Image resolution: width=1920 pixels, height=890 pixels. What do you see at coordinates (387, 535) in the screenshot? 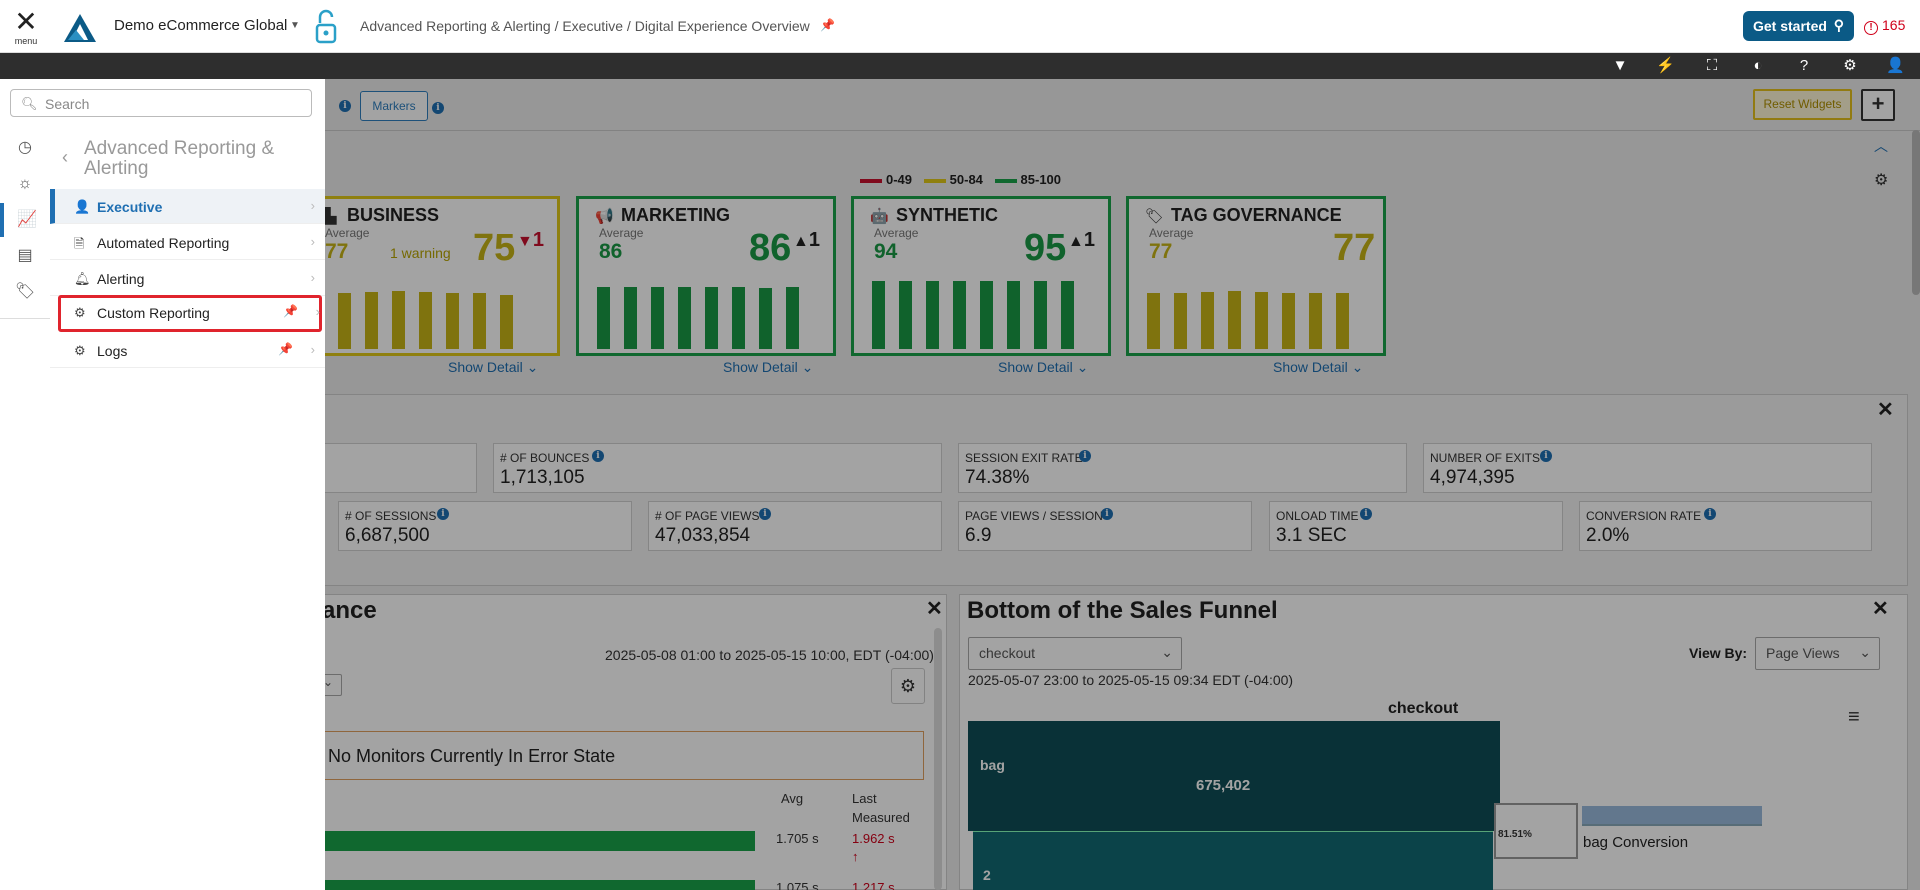
I see `kpi-value: 6,687,500` at bounding box center [387, 535].